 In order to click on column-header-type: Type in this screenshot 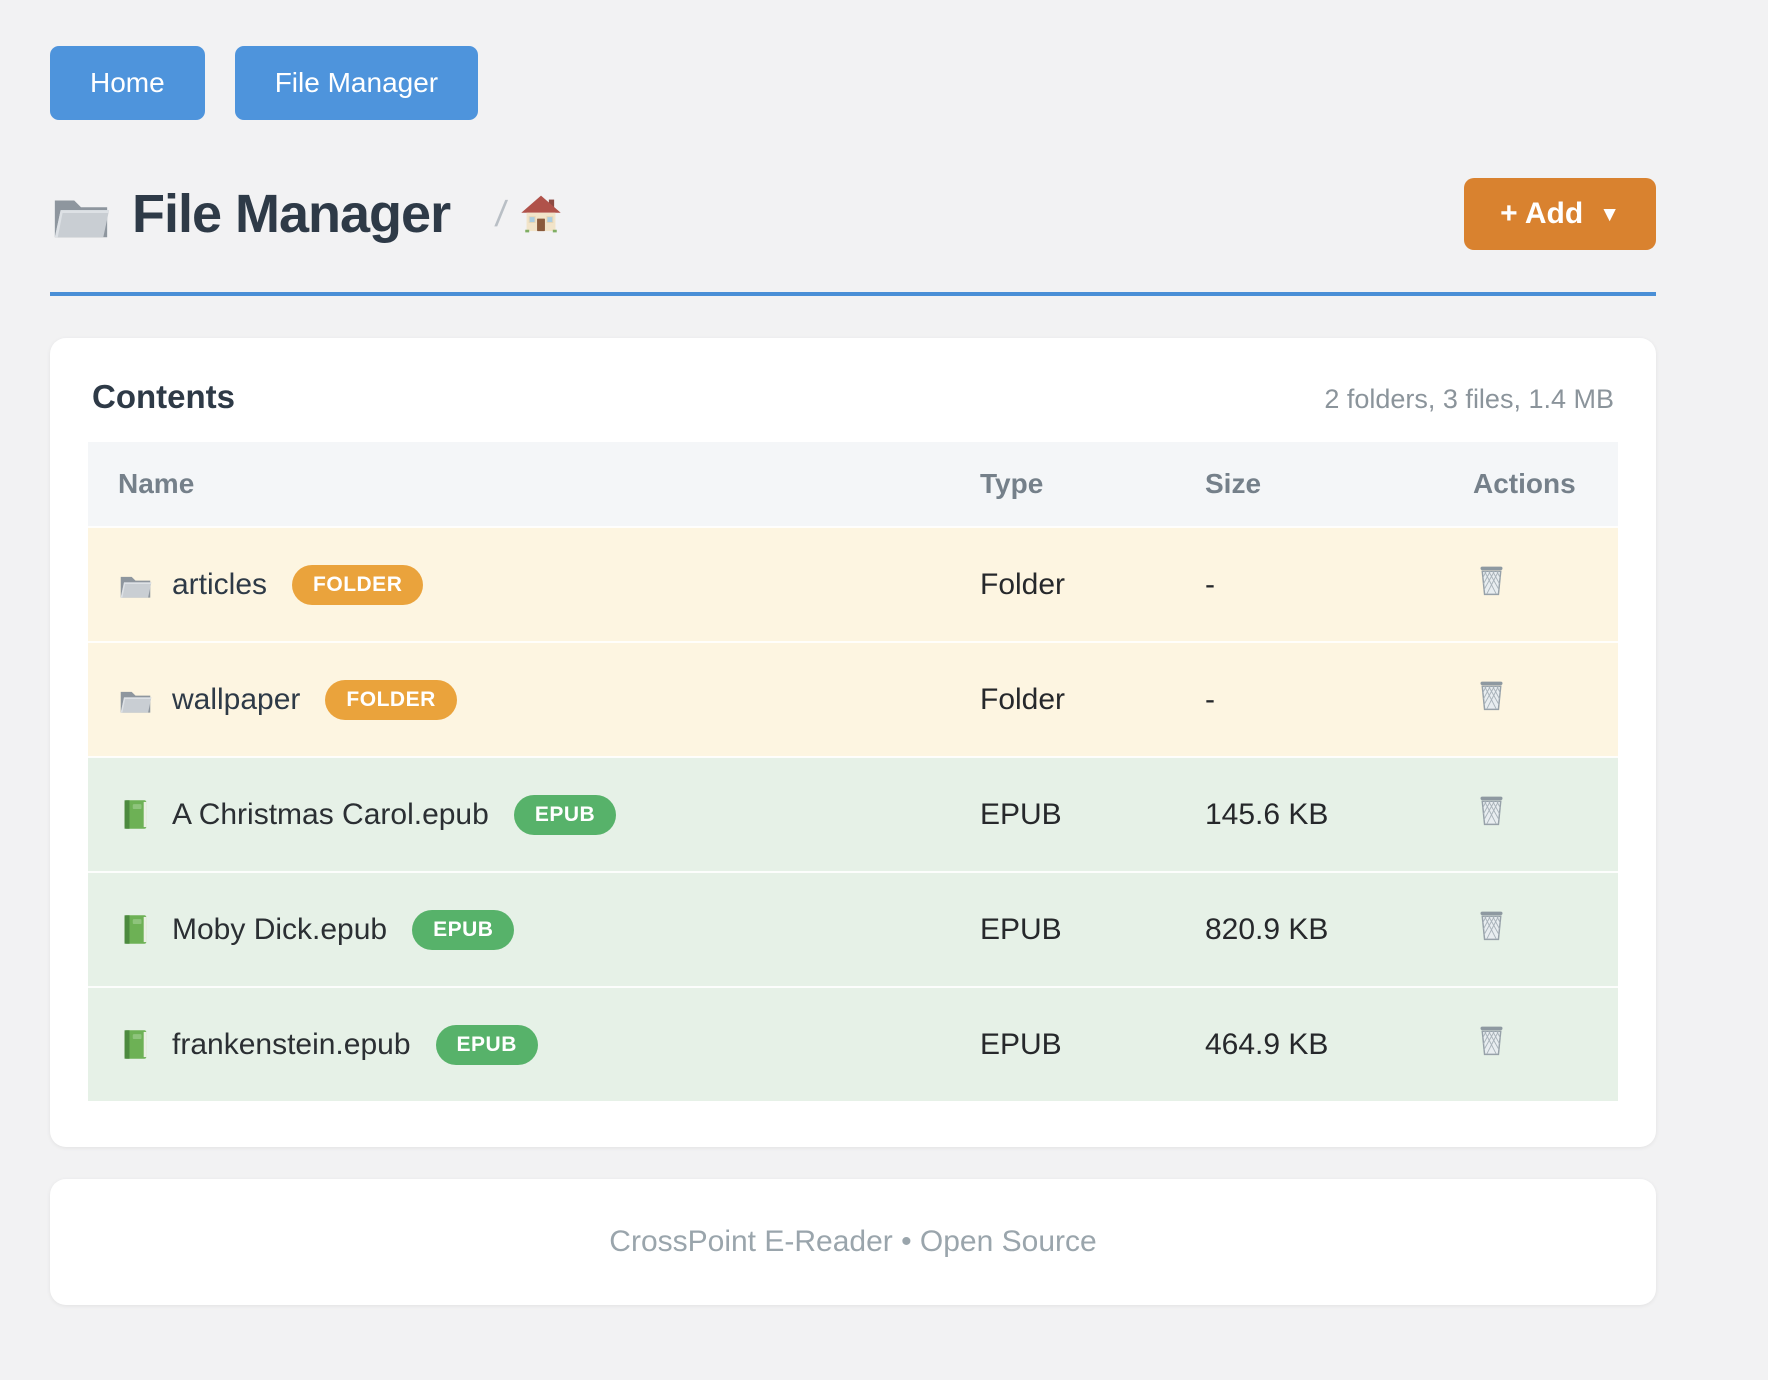, I will do `click(1062, 484)`.